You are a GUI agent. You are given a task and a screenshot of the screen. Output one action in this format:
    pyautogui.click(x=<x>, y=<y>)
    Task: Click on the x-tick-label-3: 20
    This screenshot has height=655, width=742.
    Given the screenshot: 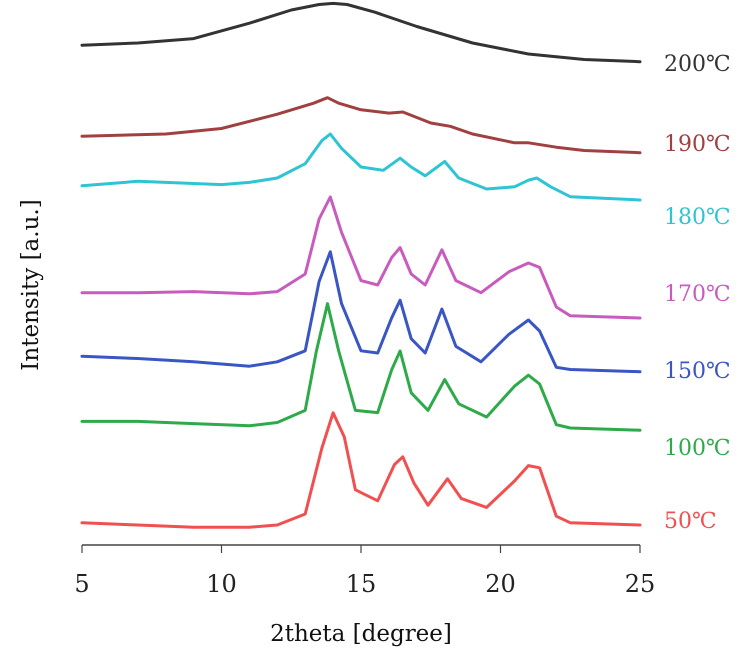 What is the action you would take?
    pyautogui.click(x=500, y=584)
    